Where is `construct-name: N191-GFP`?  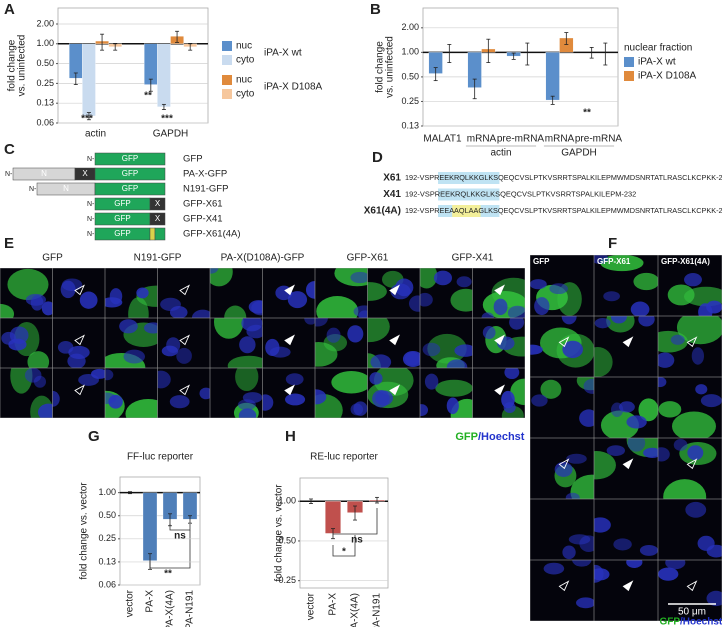 construct-name: N191-GFP is located at coordinates (205, 189).